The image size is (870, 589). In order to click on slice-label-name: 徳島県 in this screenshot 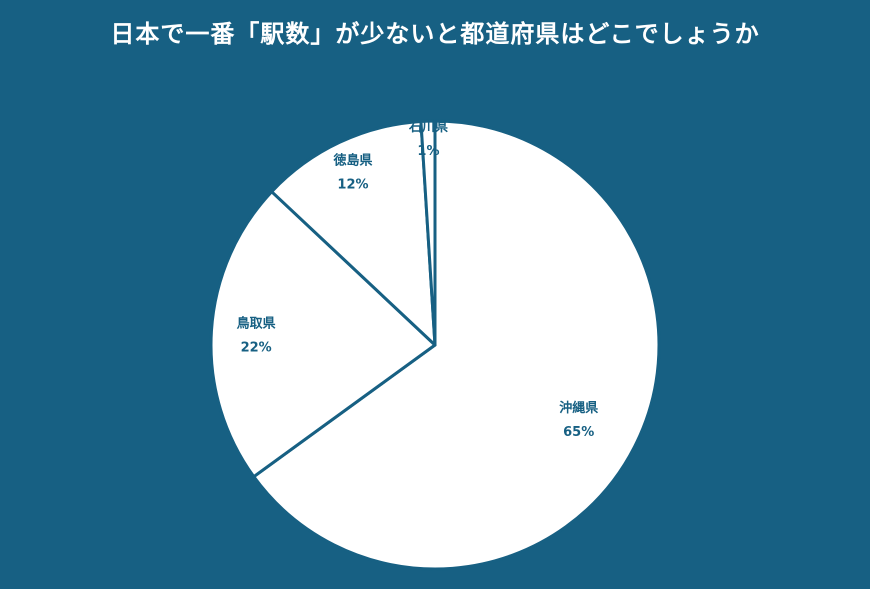, I will do `click(352, 161)`.